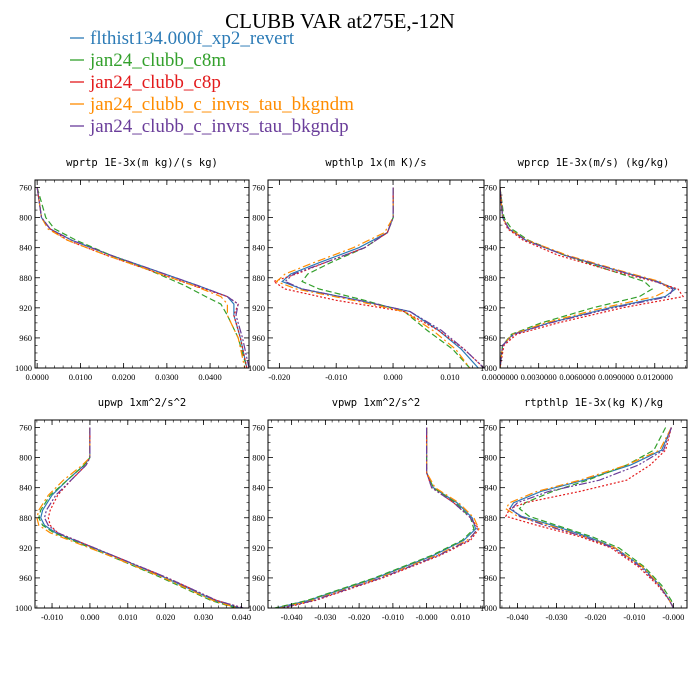  Describe the element at coordinates (123, 377) in the screenshot. I see `x-tick-label: 0.0200` at that location.